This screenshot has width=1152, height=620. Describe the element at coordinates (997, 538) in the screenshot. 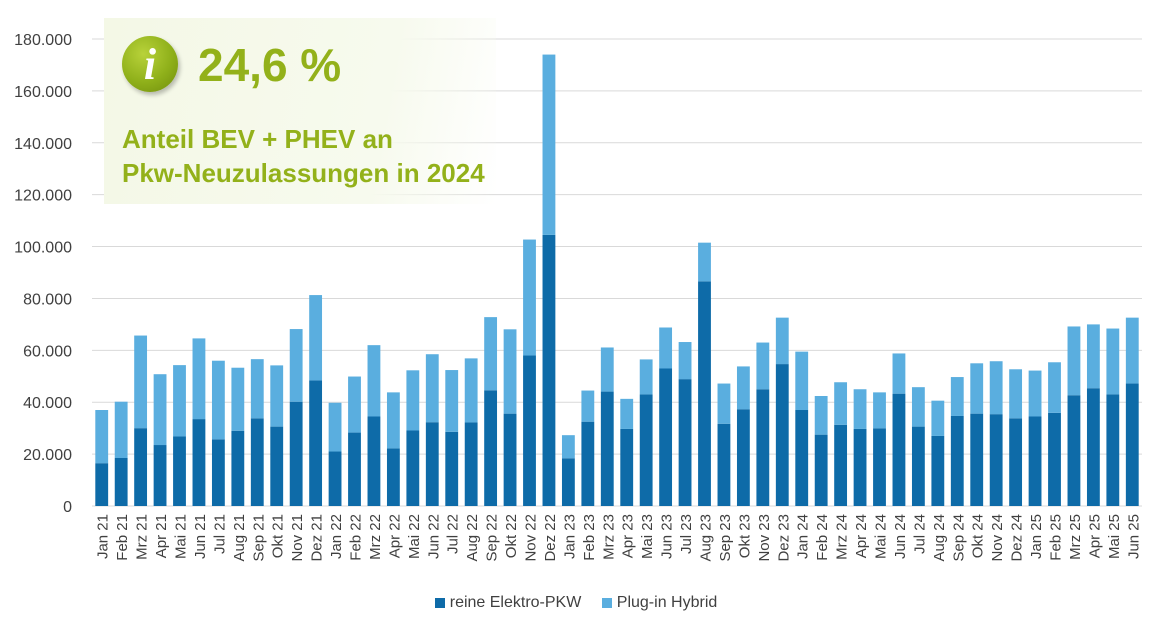

I see `x-tick-label: Nov 24` at that location.